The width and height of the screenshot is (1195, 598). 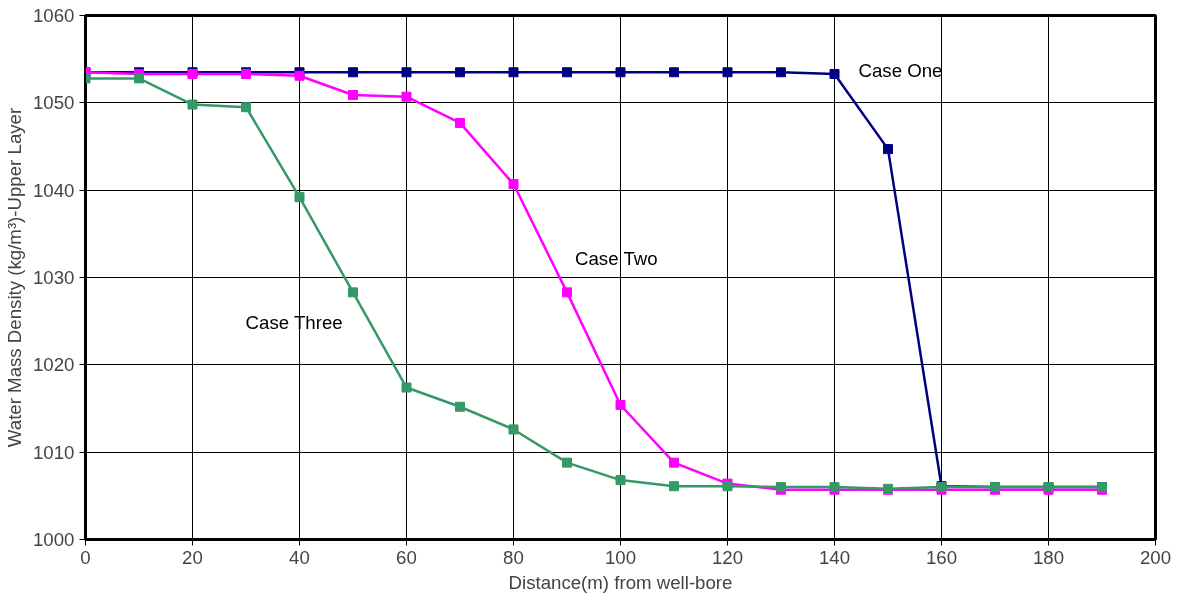 I want to click on x-axis-title: Distance(m) from well-bore, so click(x=620, y=582).